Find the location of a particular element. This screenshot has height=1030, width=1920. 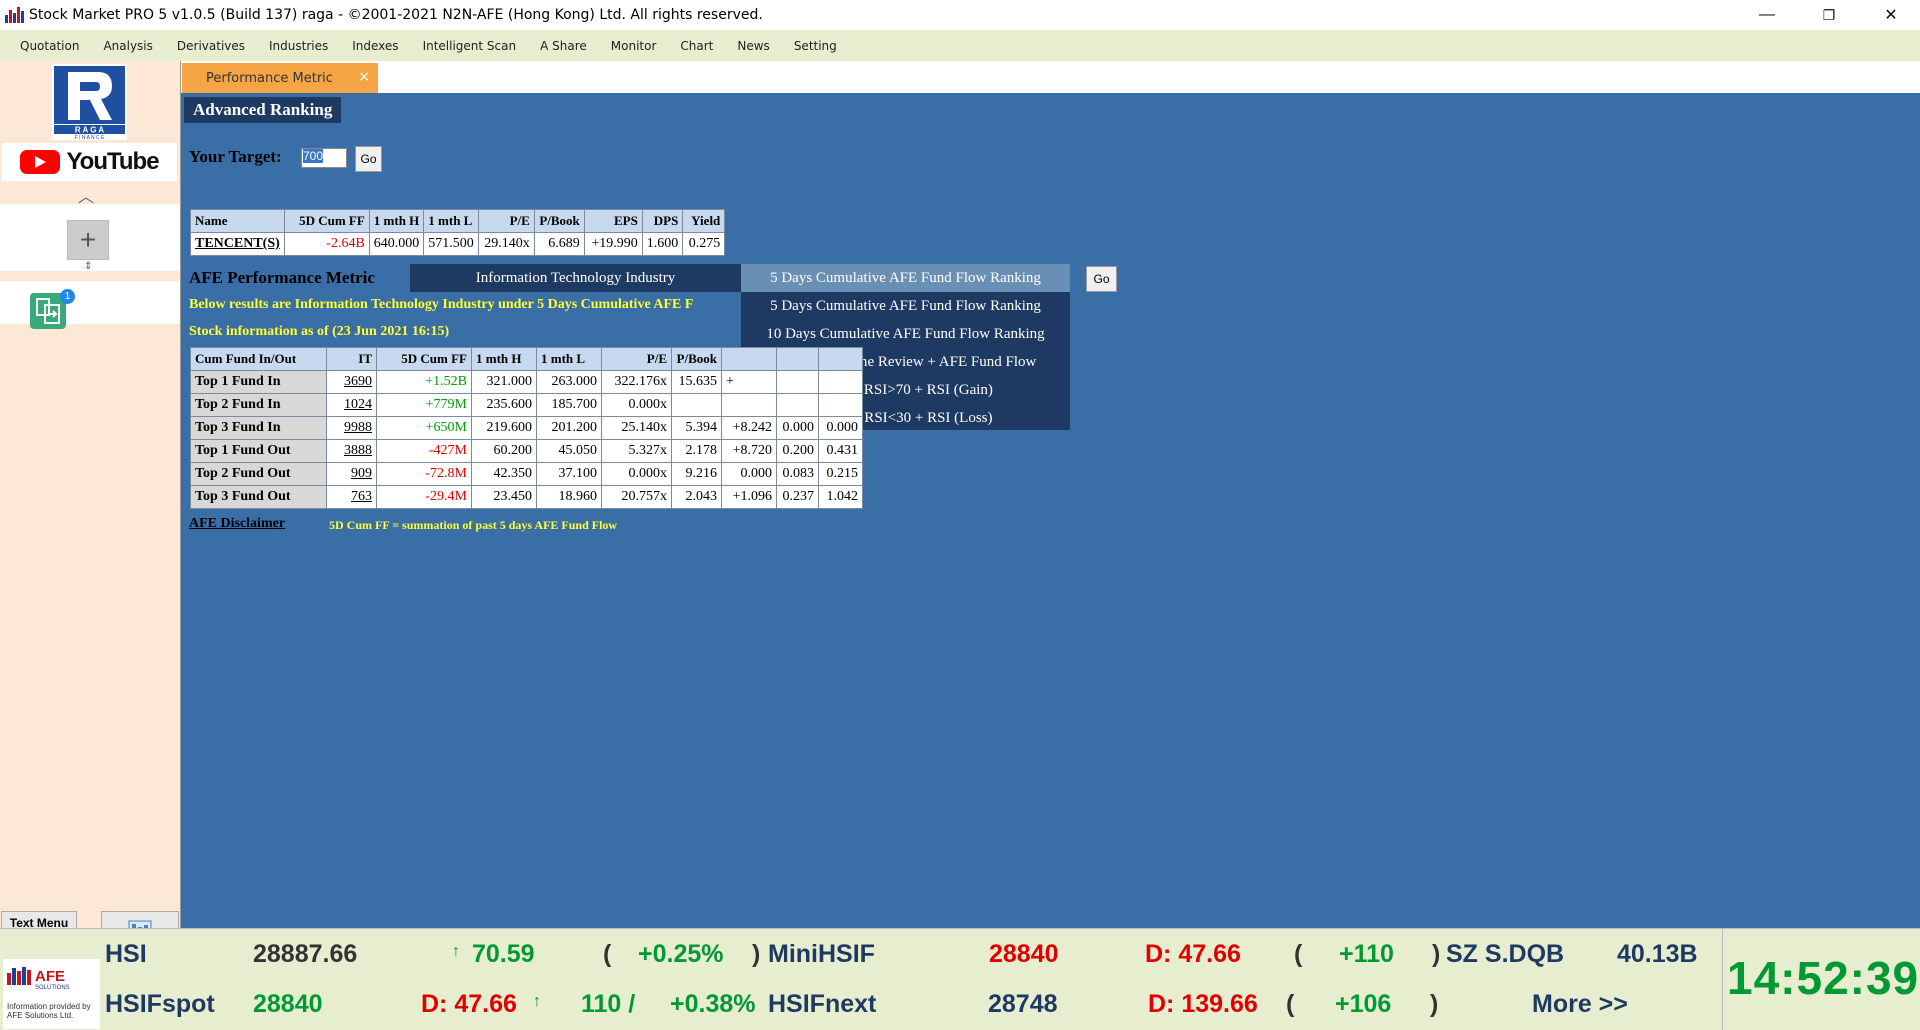

ticker-hsifspot-percent: +0.38% is located at coordinates (713, 1004).